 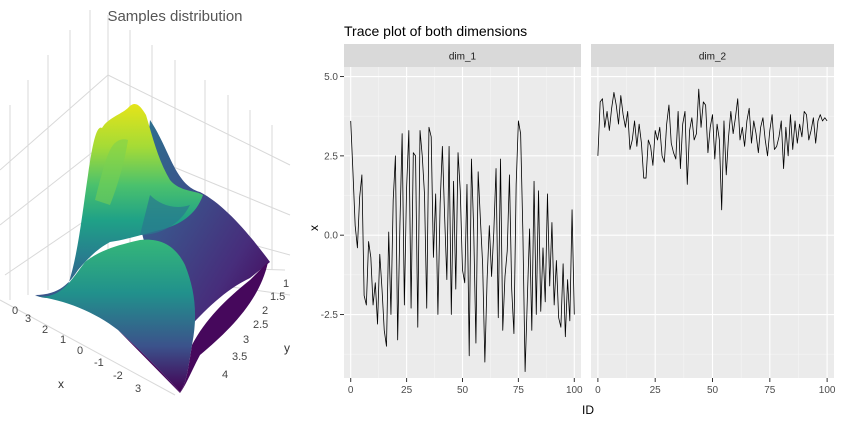 I want to click on y-tick-label: 2.5, so click(x=331, y=156).